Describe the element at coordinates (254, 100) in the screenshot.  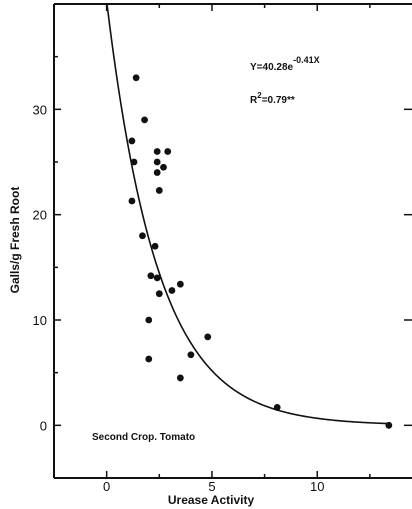
I see `r2-prefix: R` at that location.